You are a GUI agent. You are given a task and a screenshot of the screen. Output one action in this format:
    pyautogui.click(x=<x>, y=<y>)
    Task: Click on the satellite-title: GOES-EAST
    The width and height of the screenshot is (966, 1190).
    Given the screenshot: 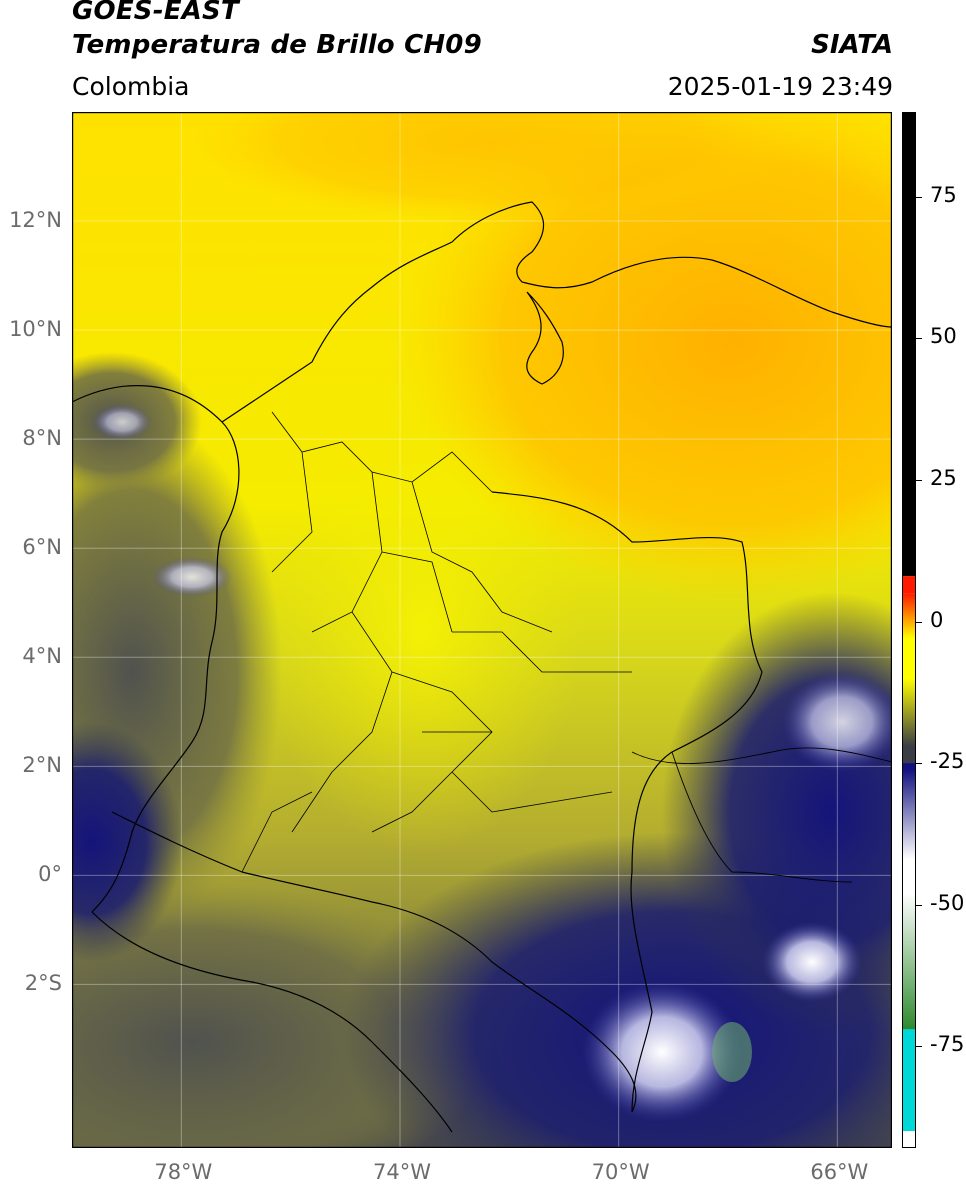 What is the action you would take?
    pyautogui.click(x=155, y=13)
    